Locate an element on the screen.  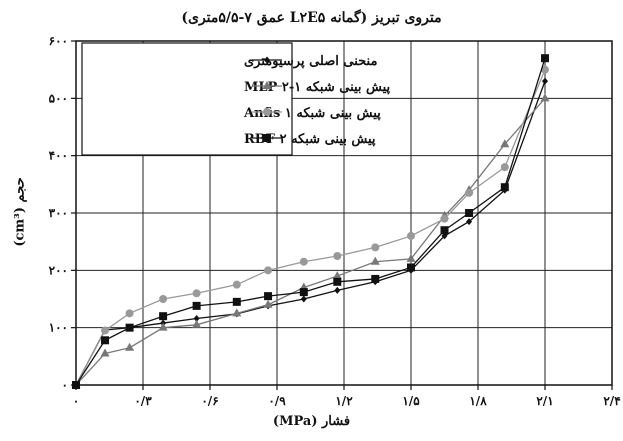
legend-item-1: منحنی اصلی پرسیومتری is located at coordinates (310, 61).